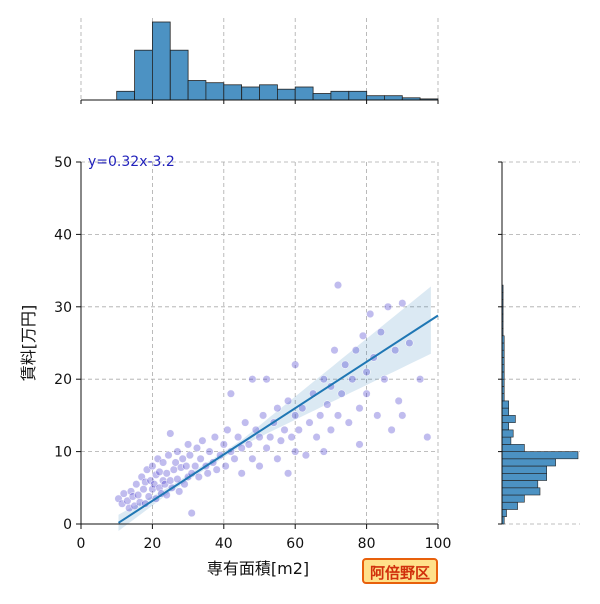  I want to click on y-tick-label: 20, so click(63, 380).